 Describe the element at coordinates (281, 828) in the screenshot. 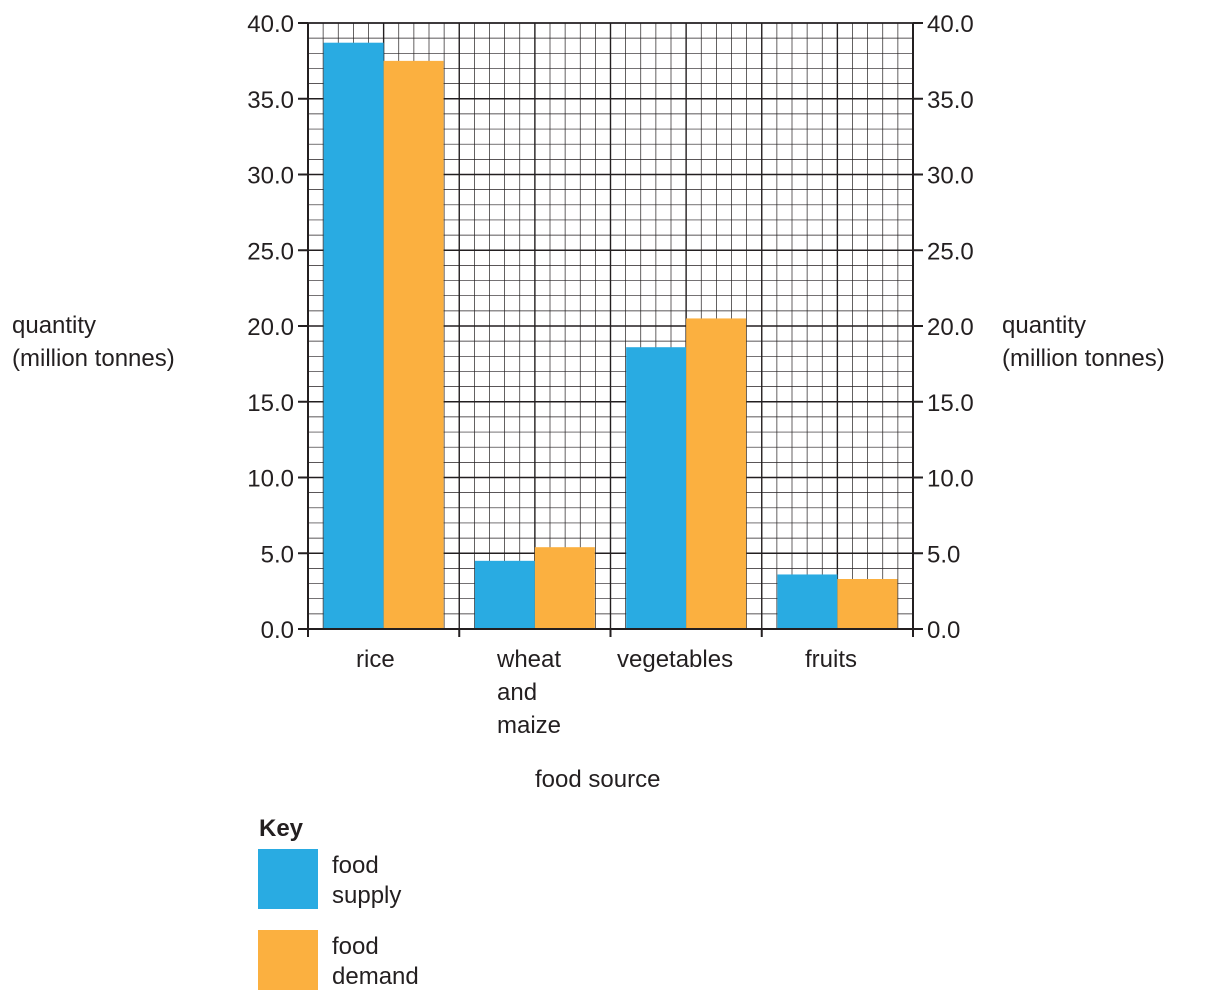

I see `legend-title: Key` at that location.